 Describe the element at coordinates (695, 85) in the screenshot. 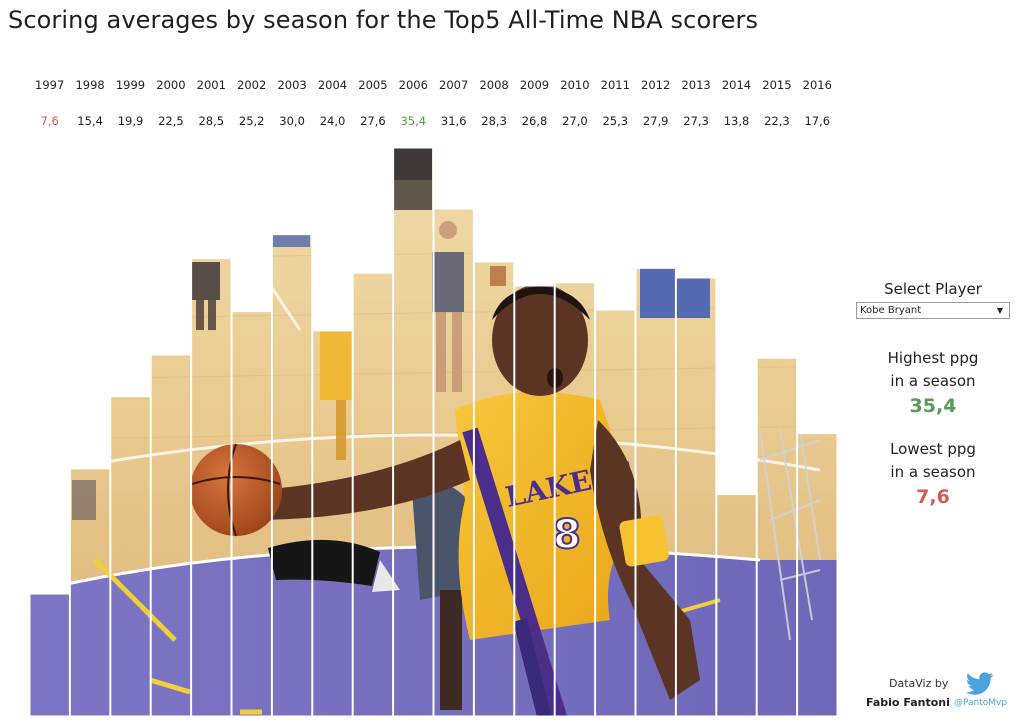

I see `year-label-2013: 2013` at that location.